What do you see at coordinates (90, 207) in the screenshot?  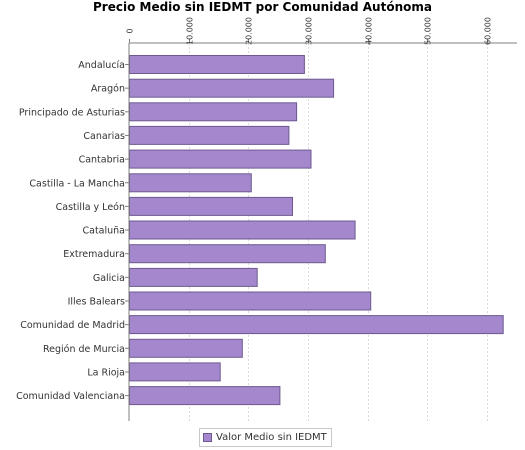 I see `category-label: Castilla y León` at bounding box center [90, 207].